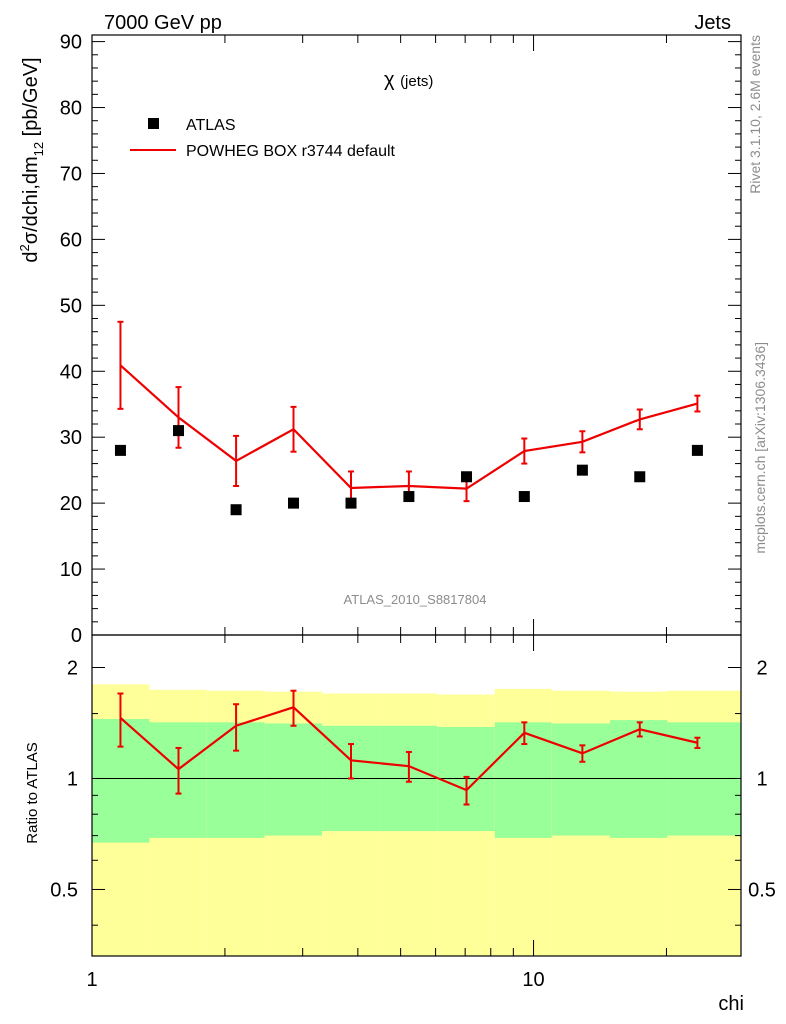 The width and height of the screenshot is (786, 1024). I want to click on legend-atlas-label: ATLAS, so click(211, 125).